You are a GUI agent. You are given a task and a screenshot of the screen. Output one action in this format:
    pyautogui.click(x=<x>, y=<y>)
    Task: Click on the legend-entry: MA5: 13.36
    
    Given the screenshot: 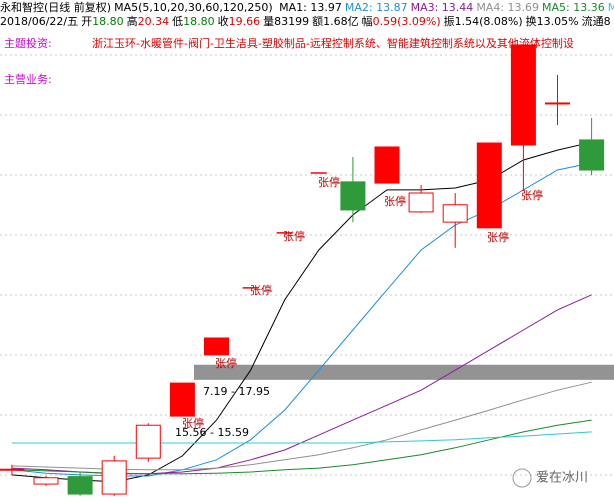 What is the action you would take?
    pyautogui.click(x=573, y=7)
    